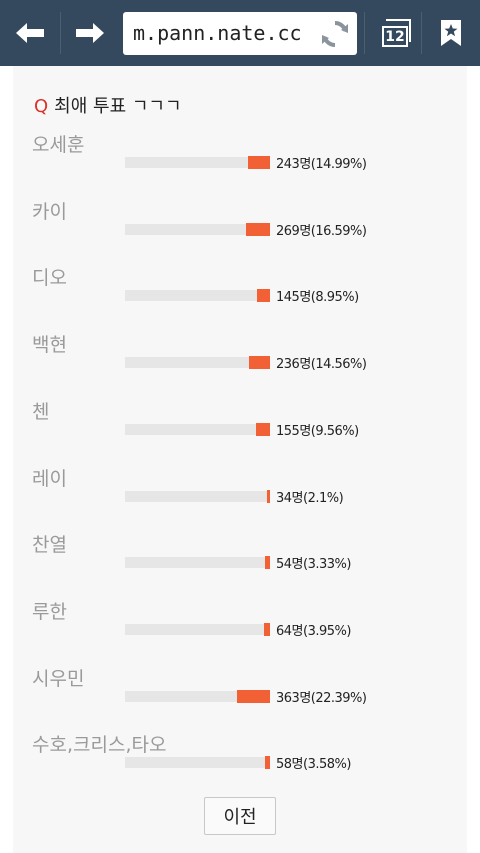 The image size is (480, 853). I want to click on tab-count: 12, so click(395, 36).